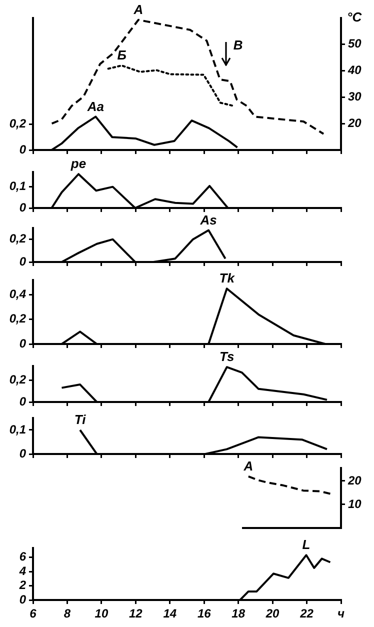 Image resolution: width=374 pixels, height=627 pixels. Describe the element at coordinates (355, 43) in the screenshot. I see `y2-tick-label: 50` at that location.